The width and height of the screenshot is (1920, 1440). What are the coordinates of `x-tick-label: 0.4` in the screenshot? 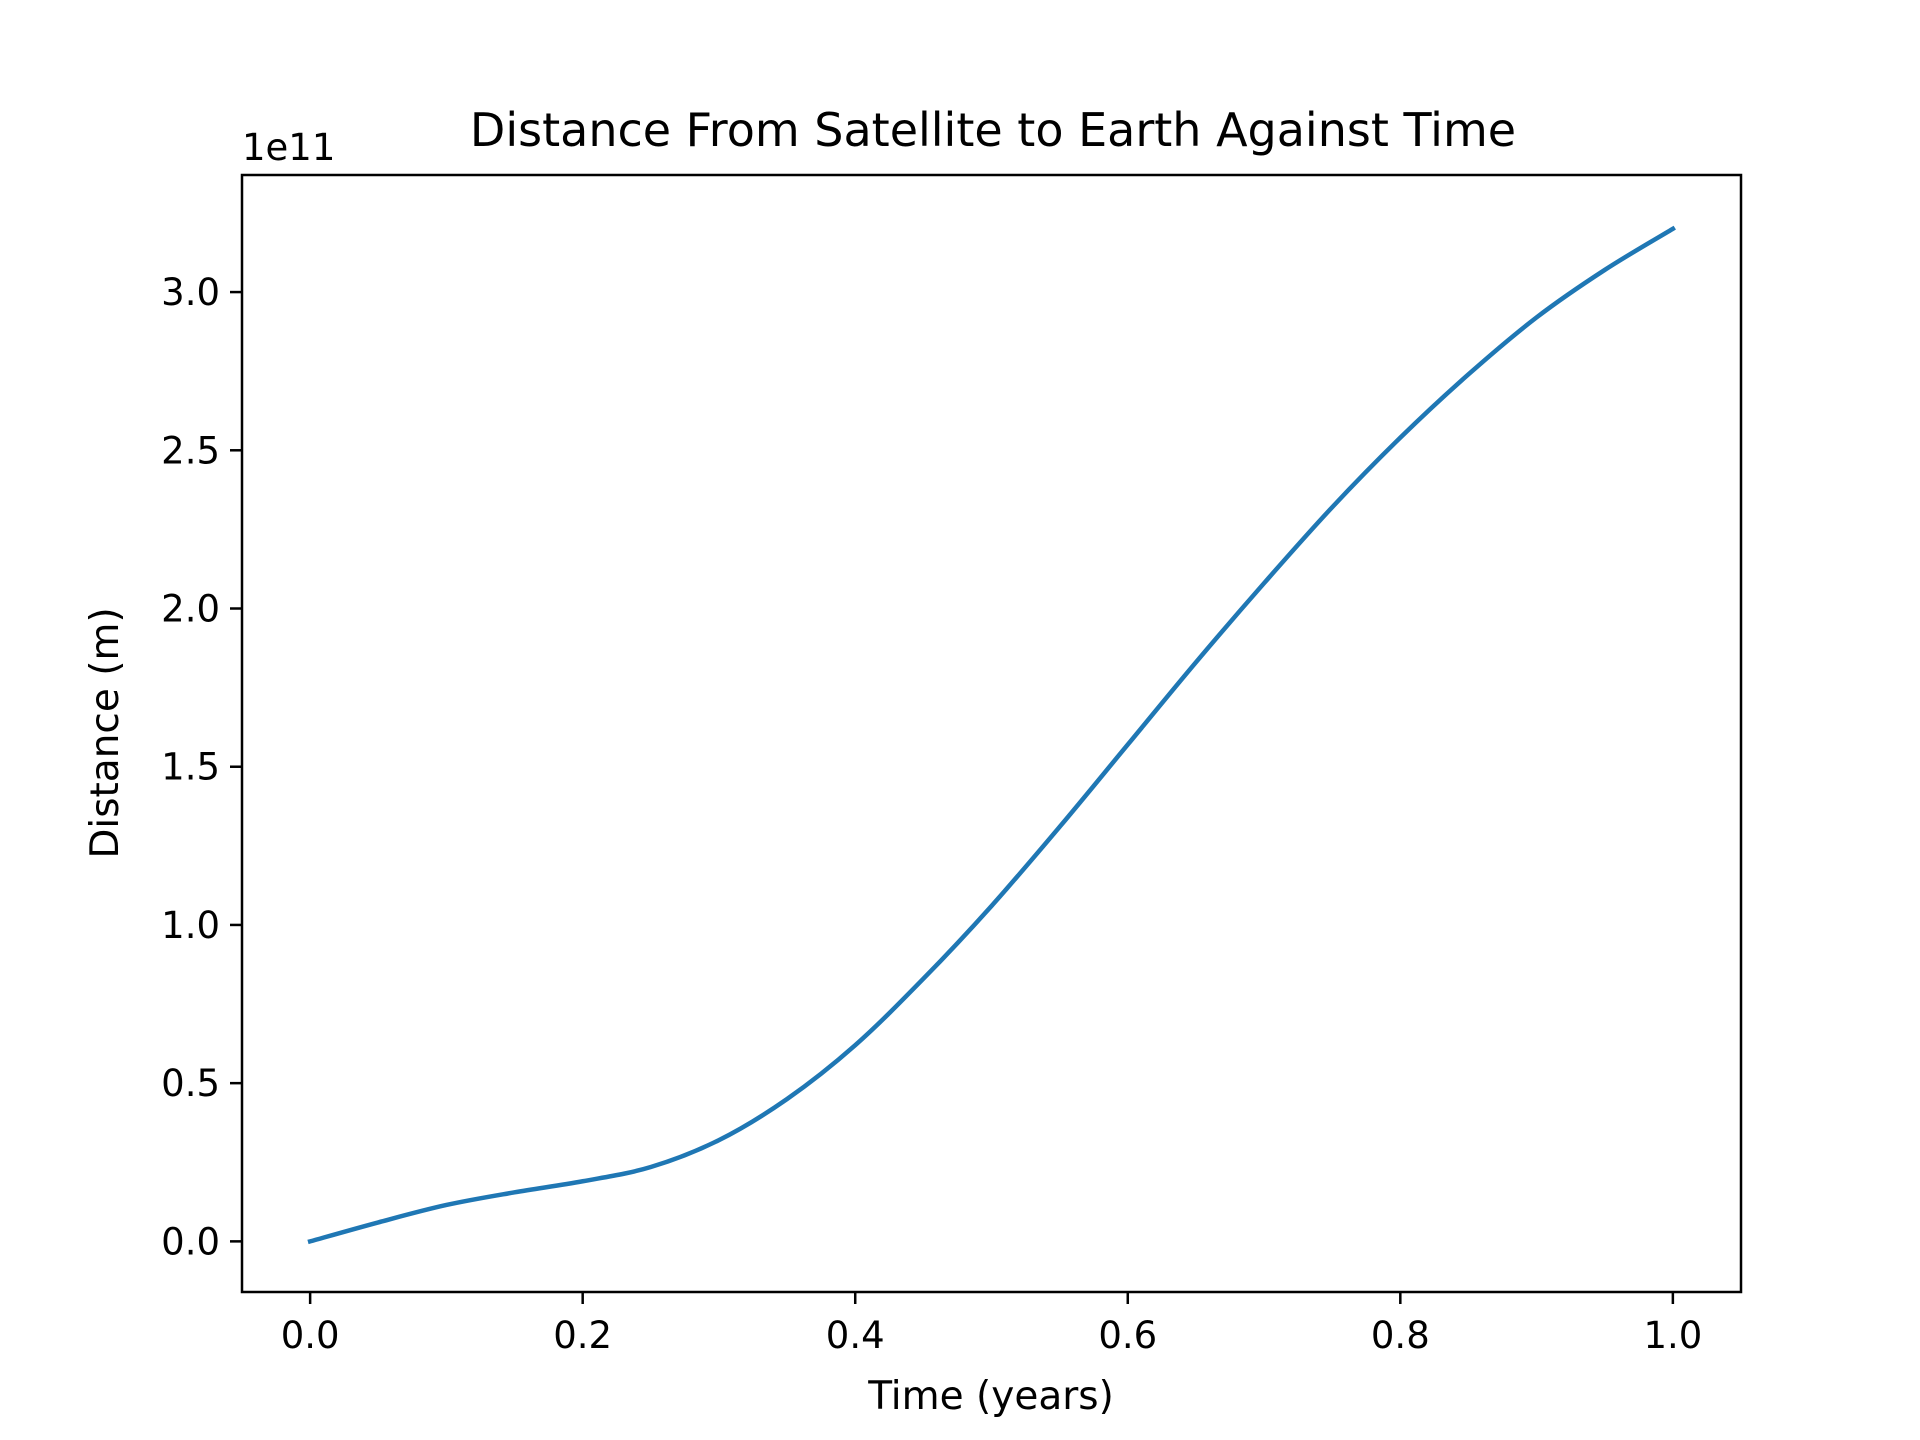 It's located at (855, 1335).